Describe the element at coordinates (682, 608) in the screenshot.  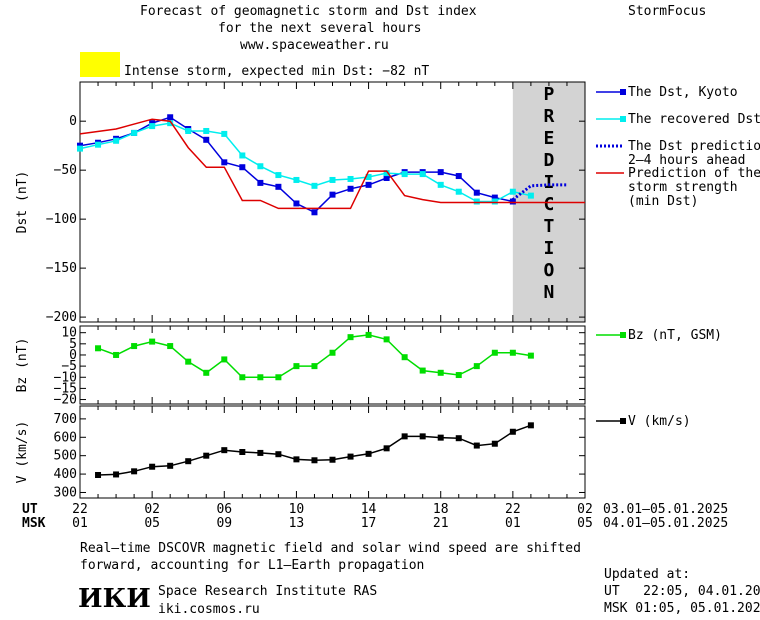
I see `updated-msk: MSK 01:05, 05.01.2025` at that location.